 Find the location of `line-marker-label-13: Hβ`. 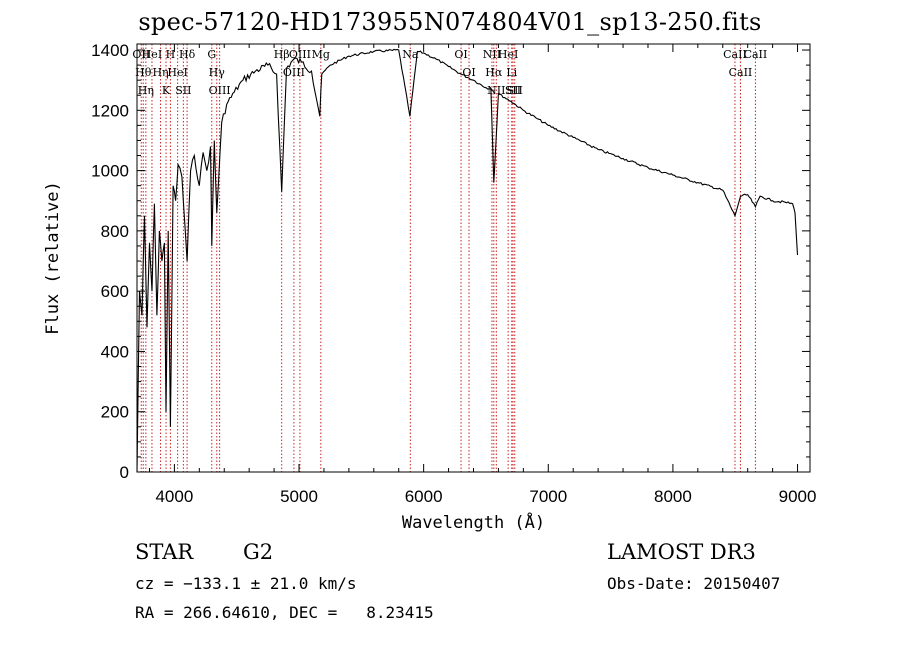

line-marker-label-13: Hβ is located at coordinates (282, 54).